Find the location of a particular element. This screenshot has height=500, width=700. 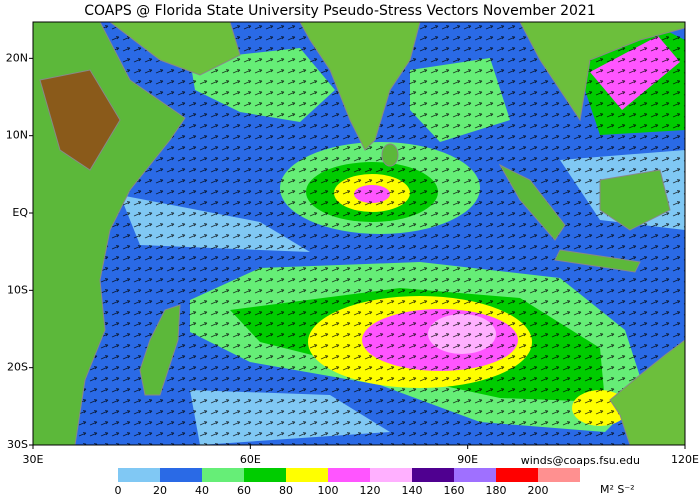

land-madagascar is located at coordinates (160, 350).